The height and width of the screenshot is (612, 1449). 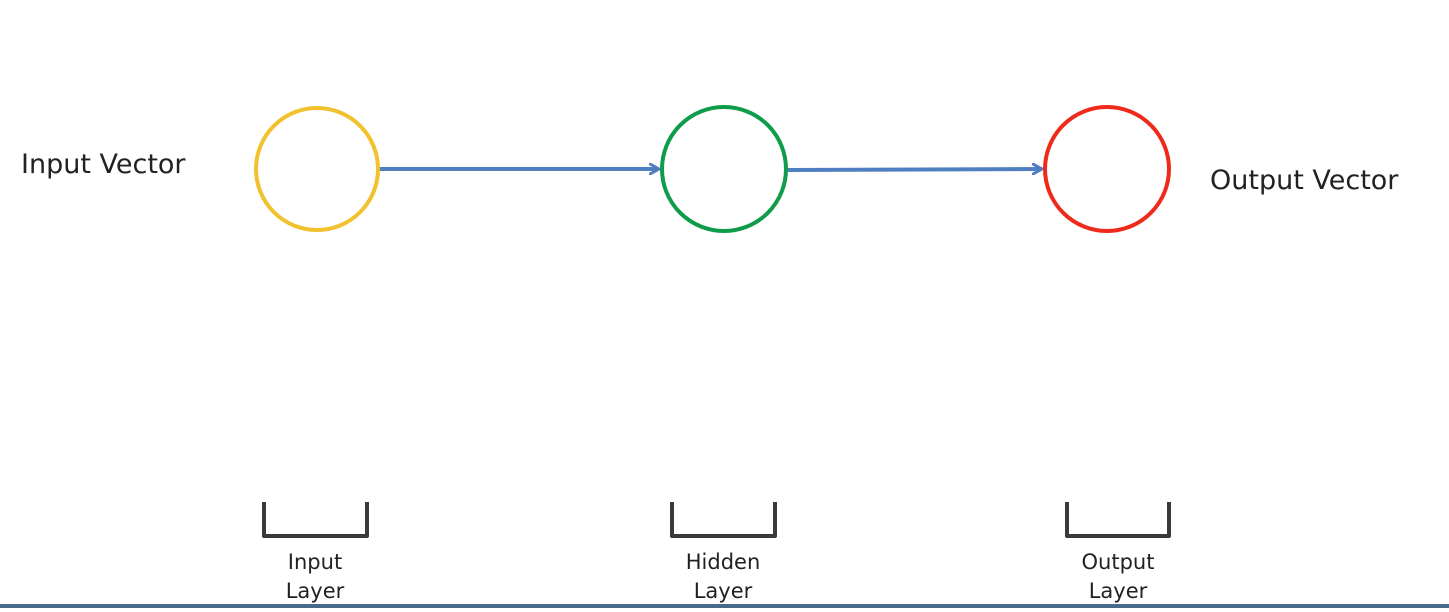 I want to click on arrow-hidden-to-output, so click(x=913, y=169).